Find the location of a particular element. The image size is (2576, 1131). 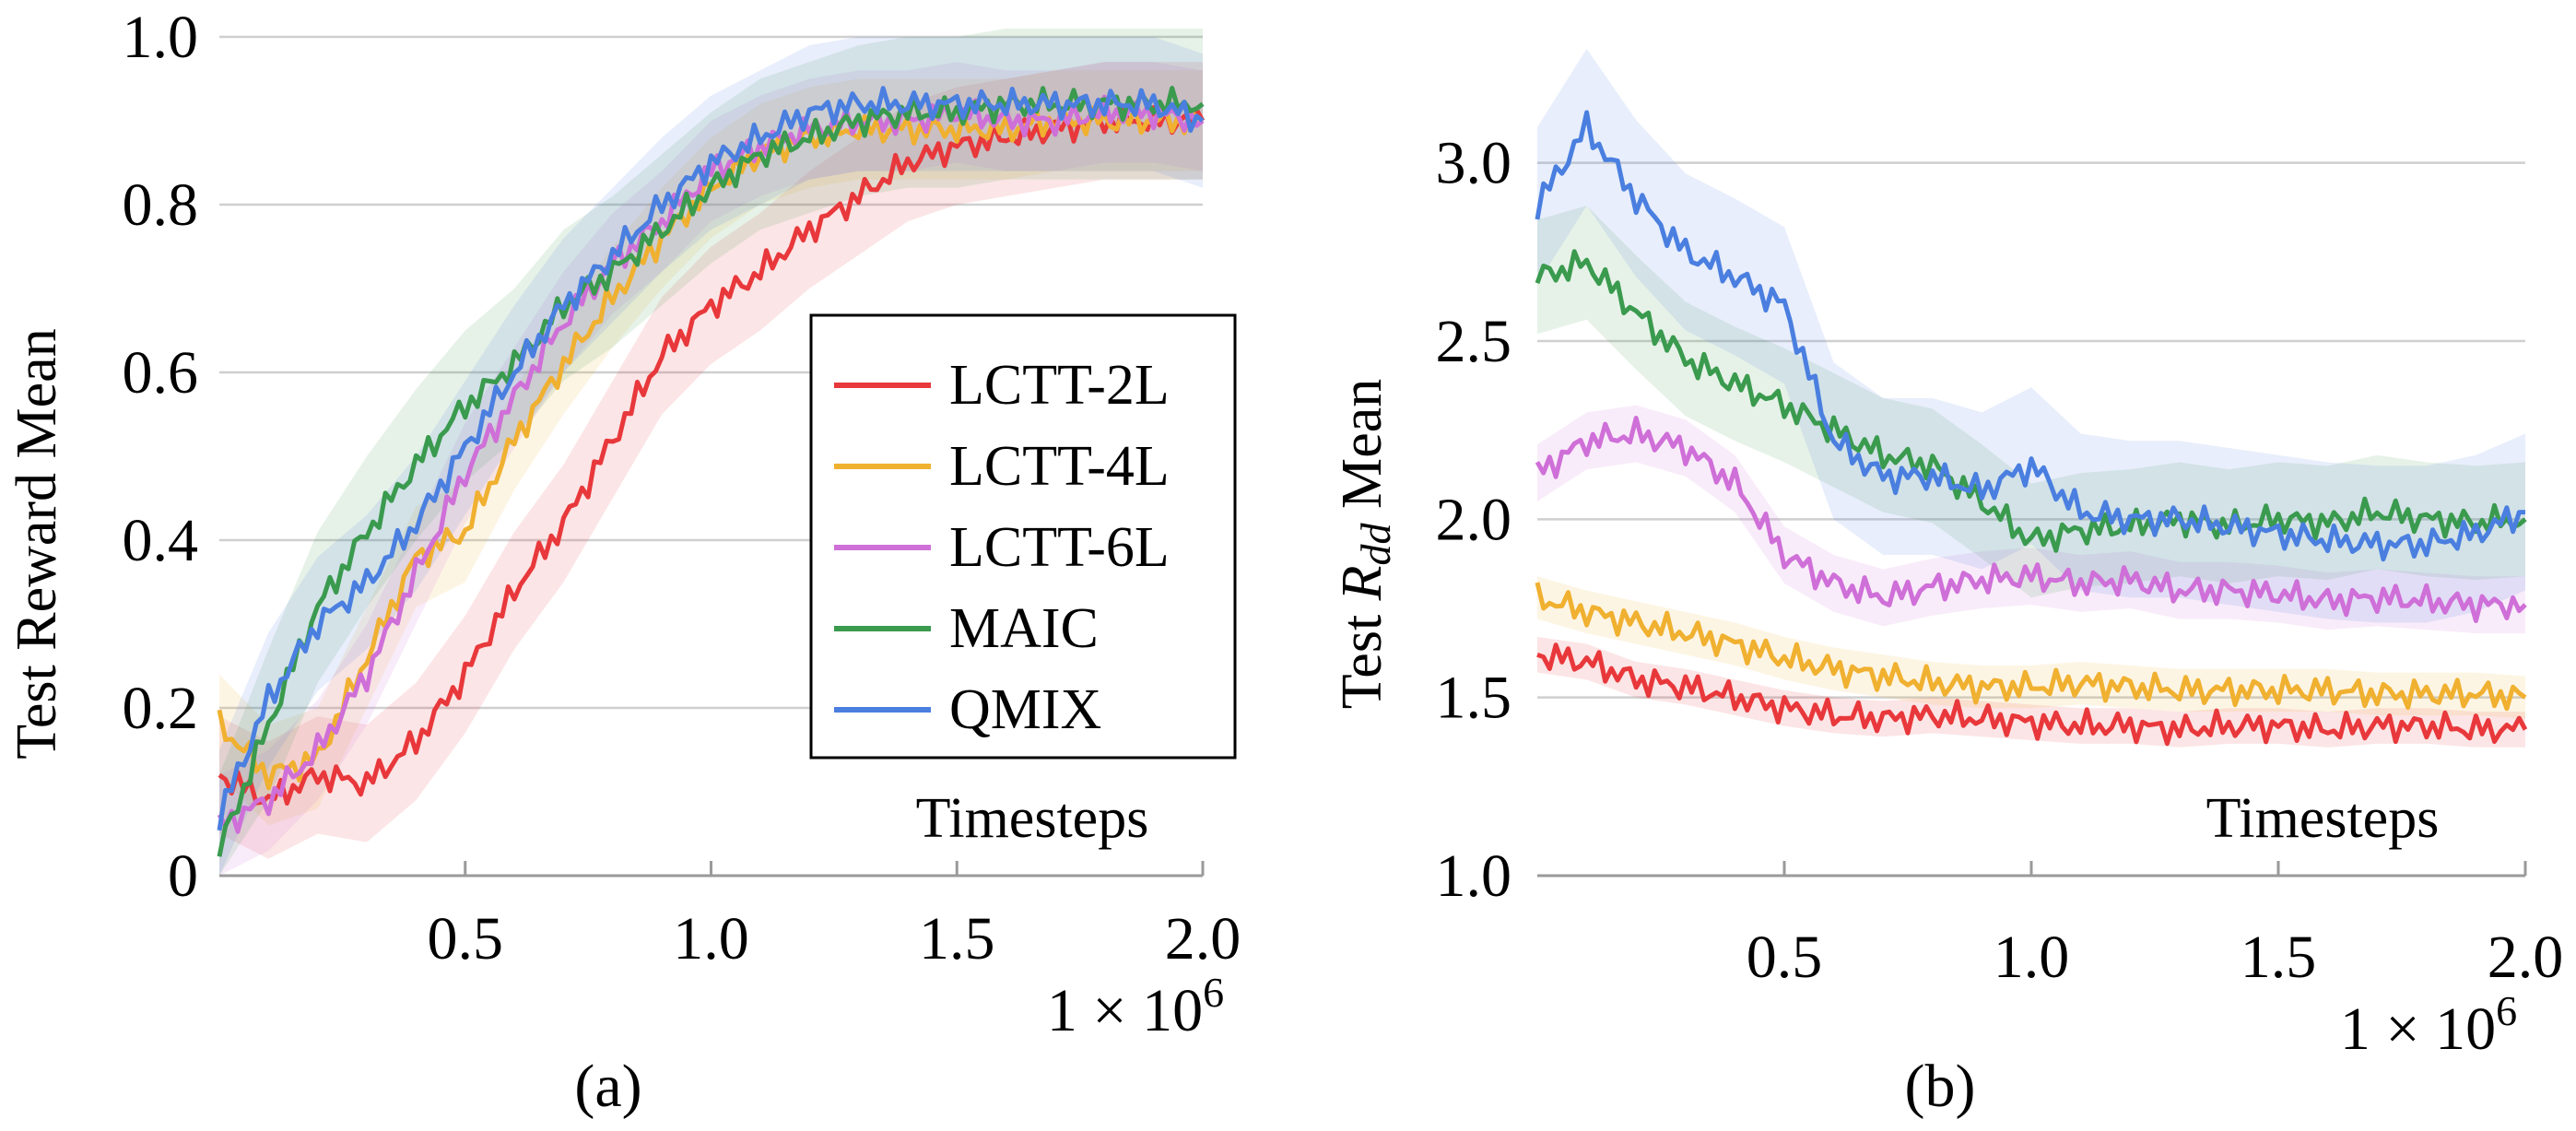

caption-a: (a) is located at coordinates (607, 1086).